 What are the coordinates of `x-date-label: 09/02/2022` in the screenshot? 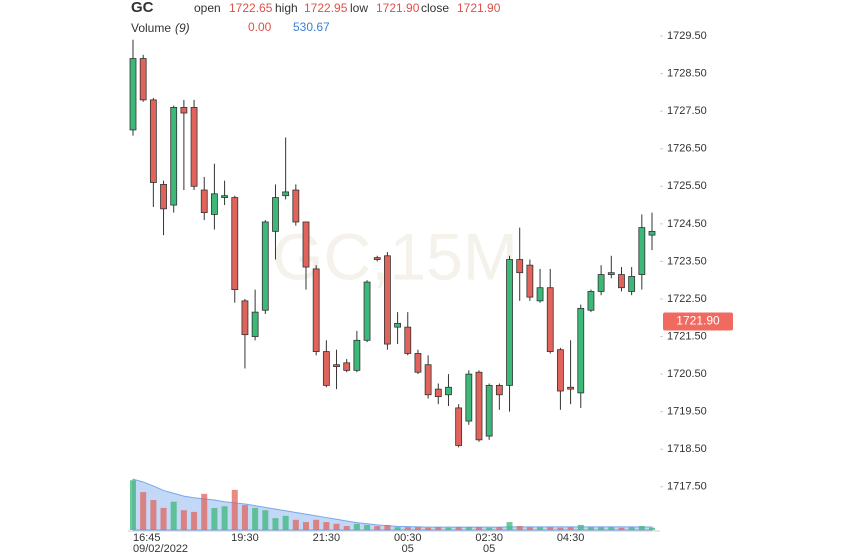 It's located at (160, 549).